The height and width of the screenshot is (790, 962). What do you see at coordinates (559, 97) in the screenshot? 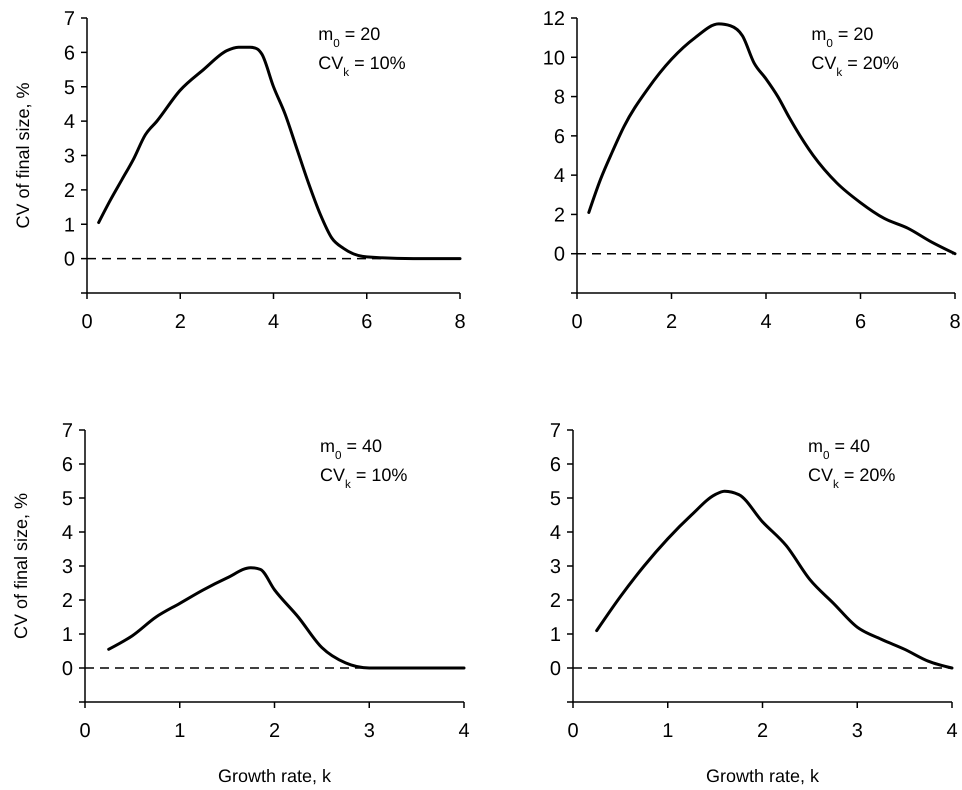
I see `y-tick-label: 8` at bounding box center [559, 97].